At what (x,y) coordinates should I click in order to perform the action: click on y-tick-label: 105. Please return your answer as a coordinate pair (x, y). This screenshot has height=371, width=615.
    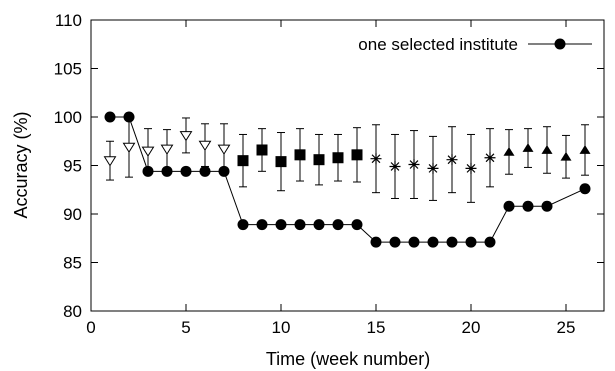
    Looking at the image, I should click on (68, 69).